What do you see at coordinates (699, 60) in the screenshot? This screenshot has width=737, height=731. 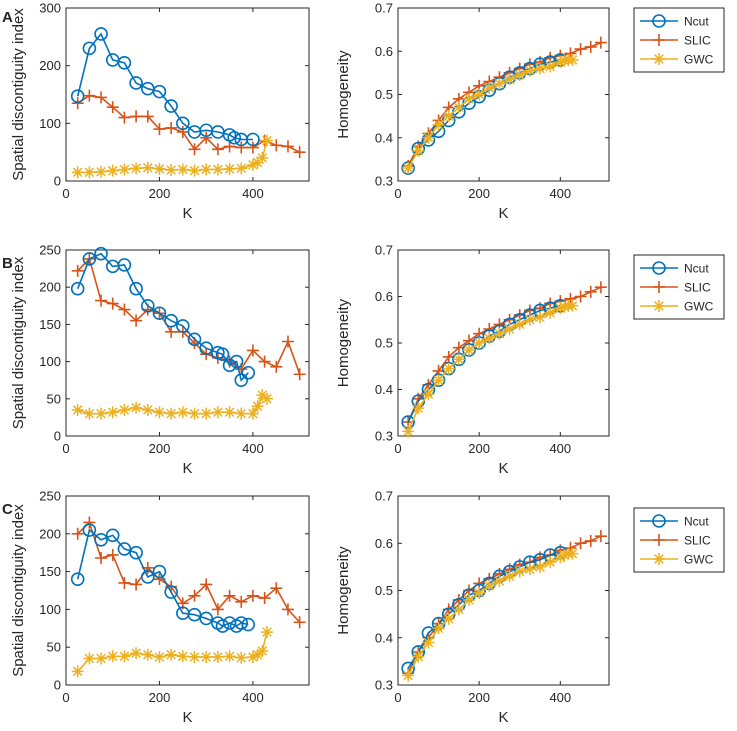 I see `legend-label: GWC` at bounding box center [699, 60].